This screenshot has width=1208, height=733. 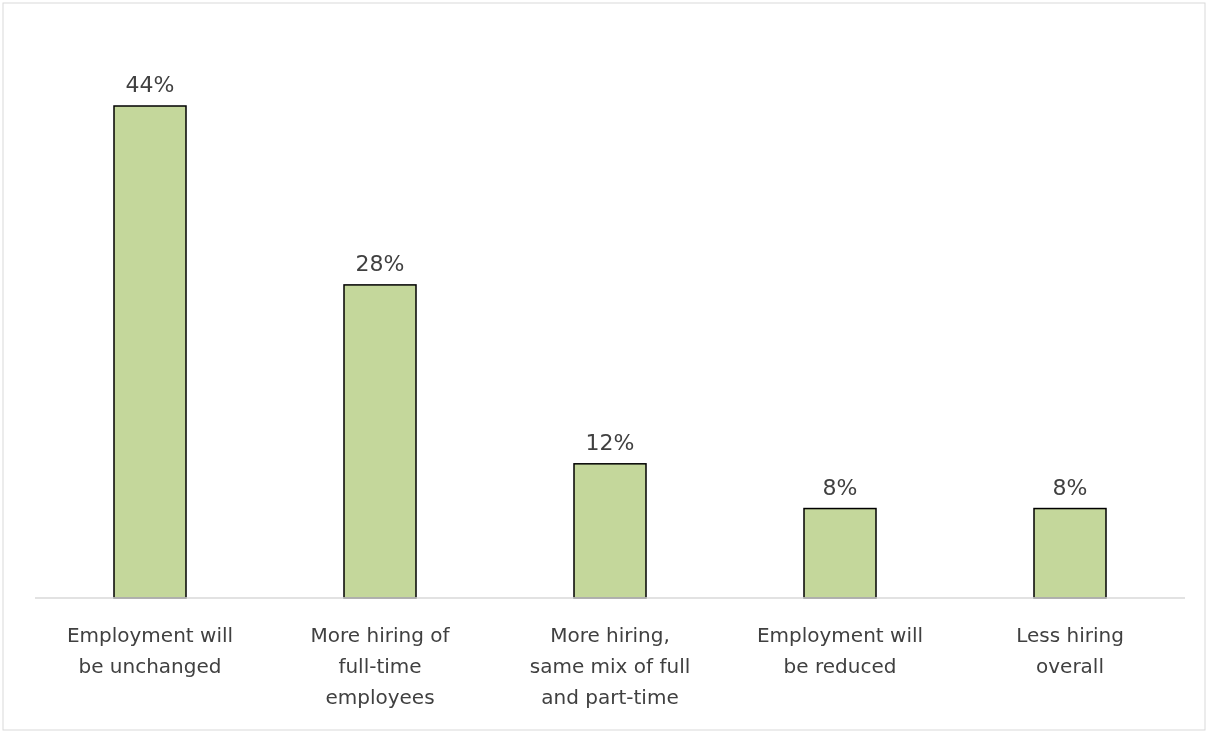 What do you see at coordinates (610, 666) in the screenshot?
I see `x-tick-label: More hiring, same mix of full and part-time` at bounding box center [610, 666].